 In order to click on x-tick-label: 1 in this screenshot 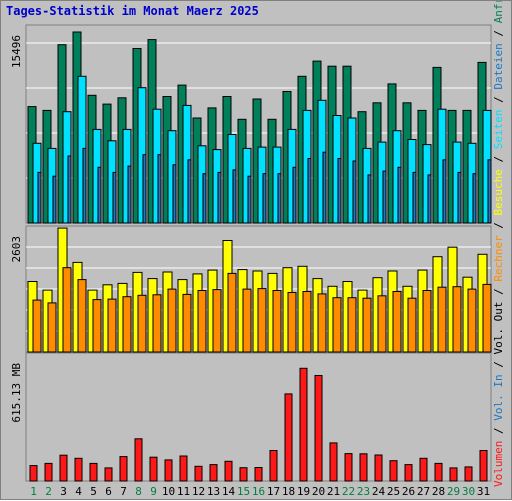, I will do `click(33, 491)`.